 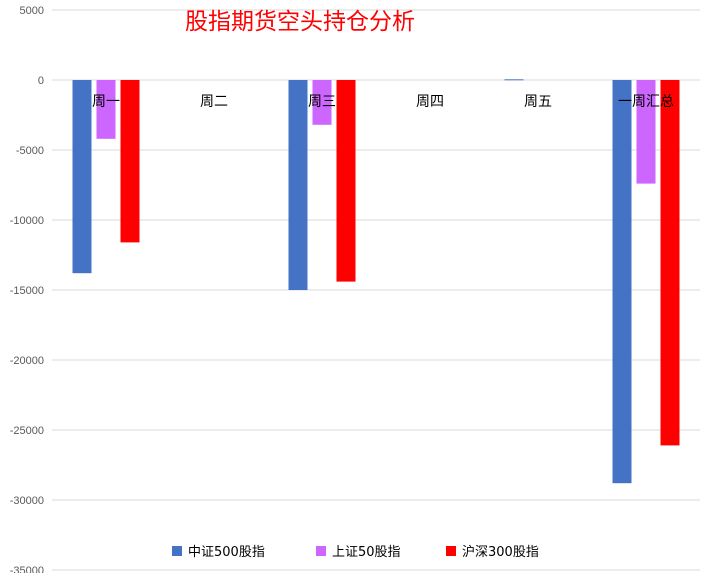 I want to click on y-tick-label: -35000, so click(x=27, y=569).